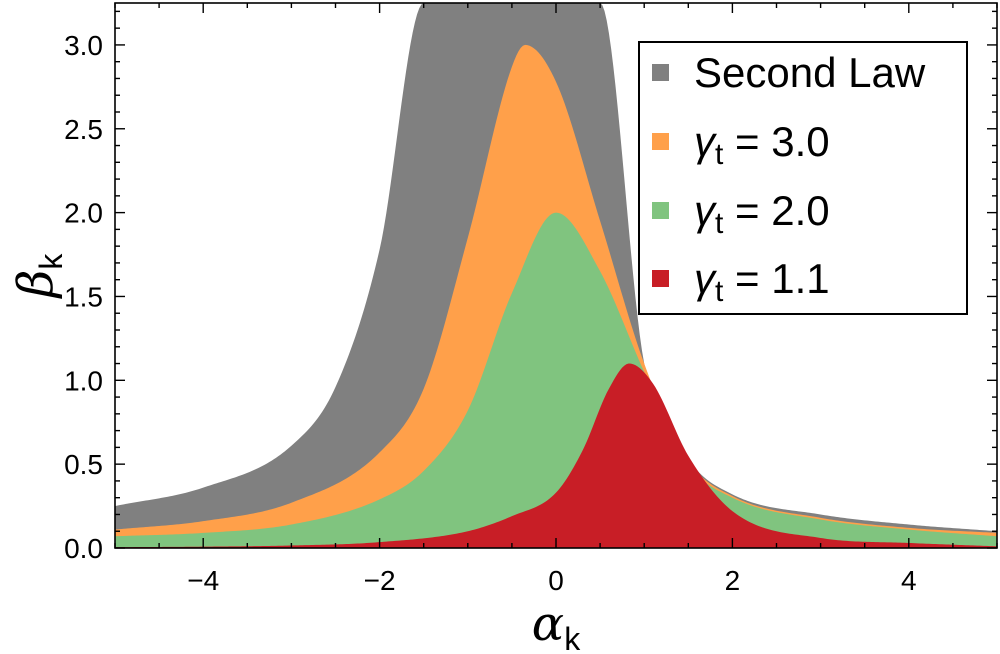 The width and height of the screenshot is (1000, 654). I want to click on legend-box, so click(803, 178).